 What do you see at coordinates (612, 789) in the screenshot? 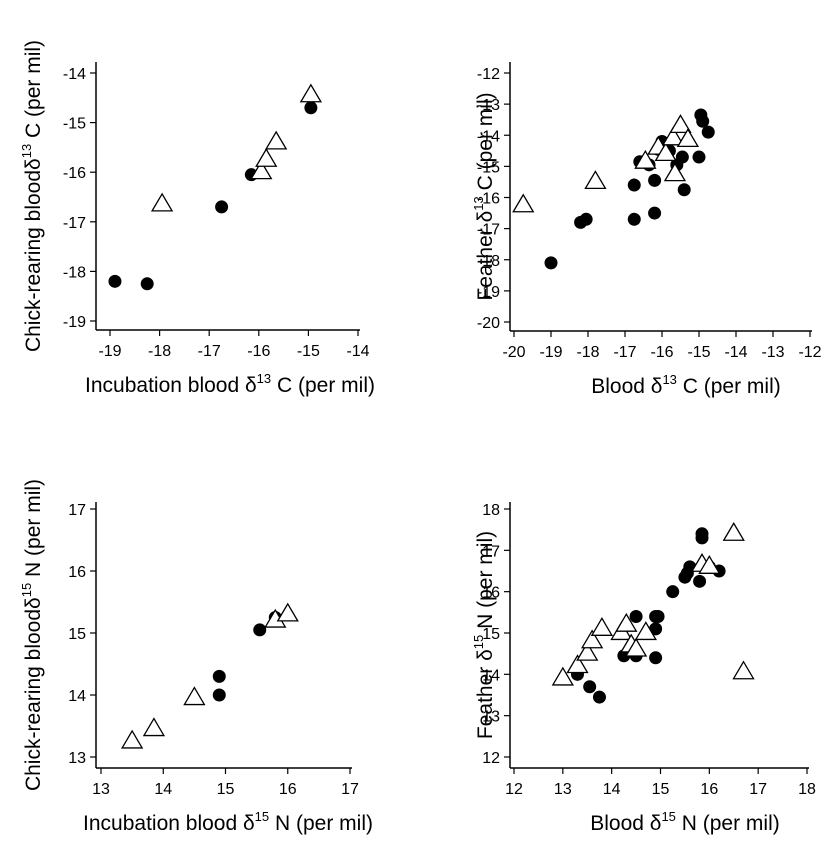
I see `x-tick-label: 14` at bounding box center [612, 789].